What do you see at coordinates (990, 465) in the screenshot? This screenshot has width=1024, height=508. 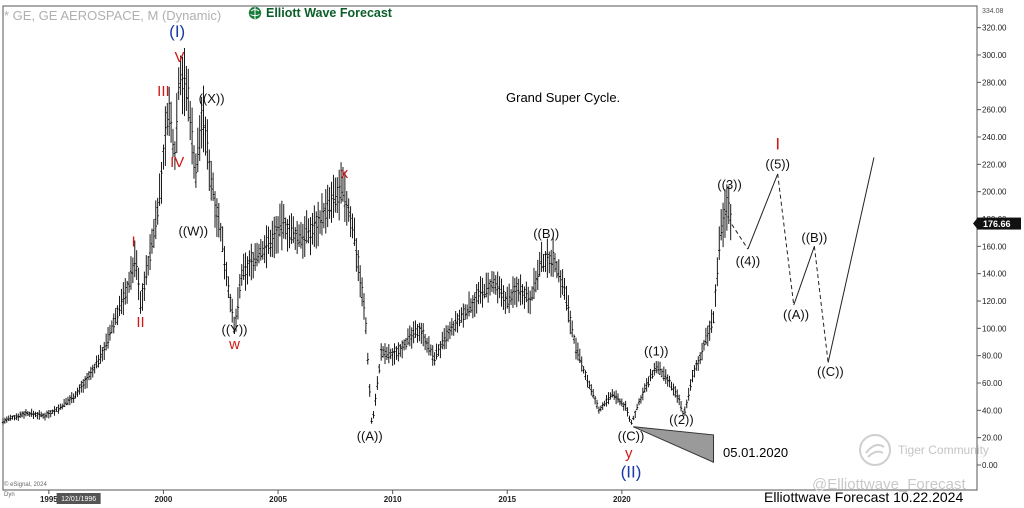 I see `y-tick-label: 0.00` at bounding box center [990, 465].